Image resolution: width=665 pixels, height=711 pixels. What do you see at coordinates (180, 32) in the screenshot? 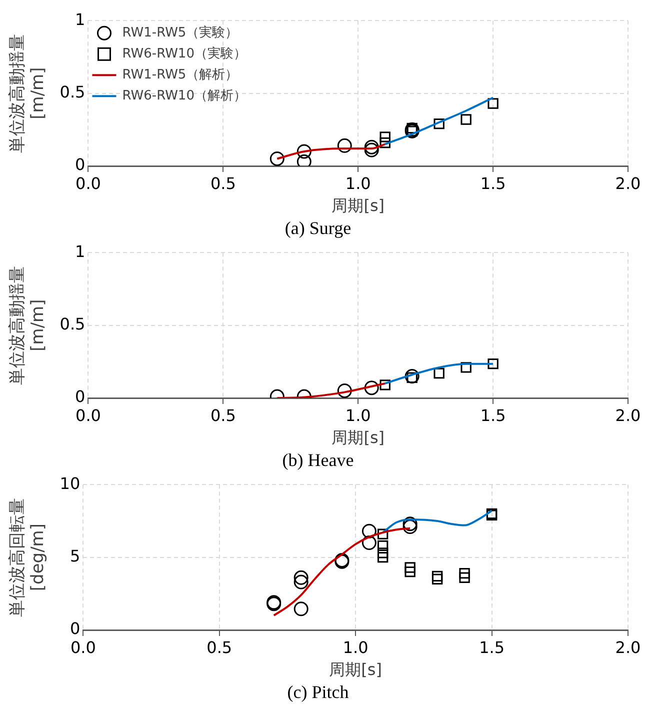
I see `legend-label: RW1-RW5（実験）` at bounding box center [180, 32].